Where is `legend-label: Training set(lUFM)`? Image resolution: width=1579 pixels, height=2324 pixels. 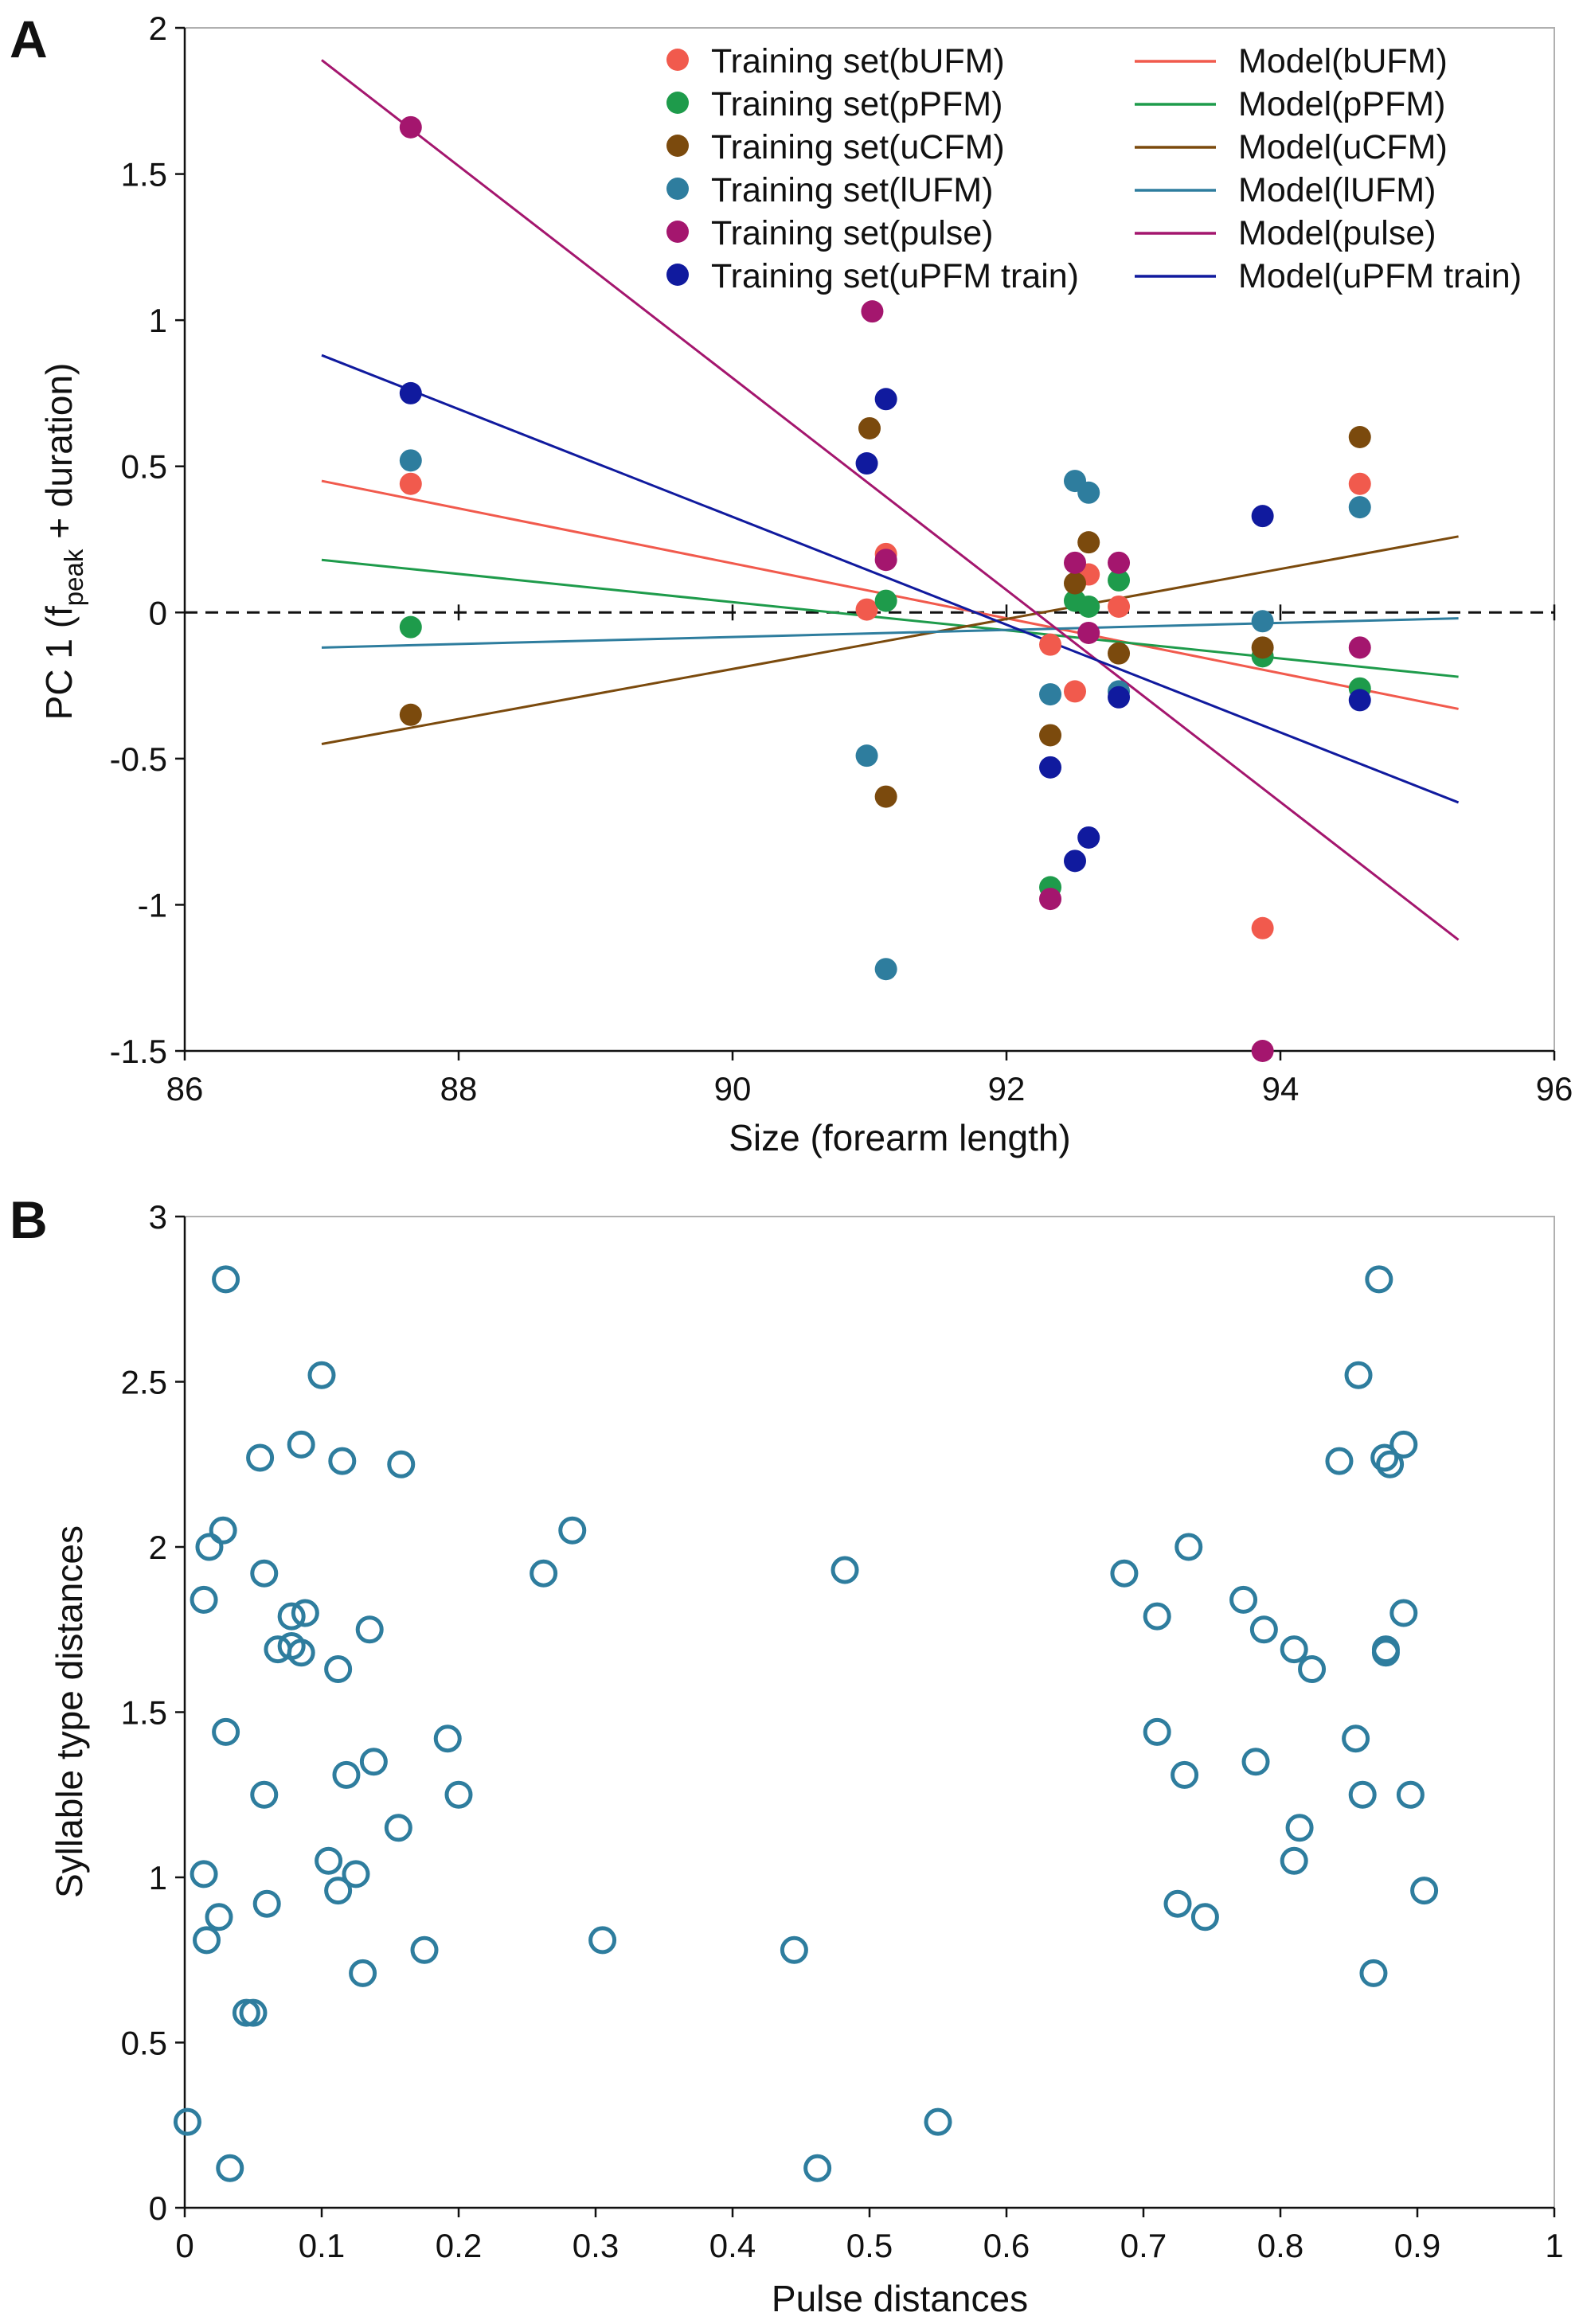
legend-label: Training set(lUFM) is located at coordinates (852, 190).